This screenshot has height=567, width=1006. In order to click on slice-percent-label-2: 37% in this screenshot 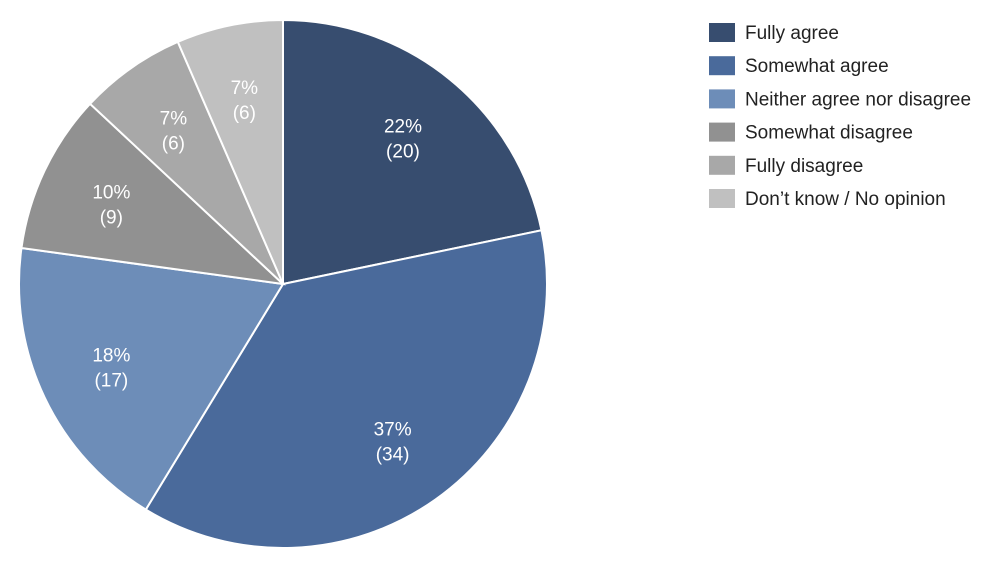, I will do `click(393, 429)`.